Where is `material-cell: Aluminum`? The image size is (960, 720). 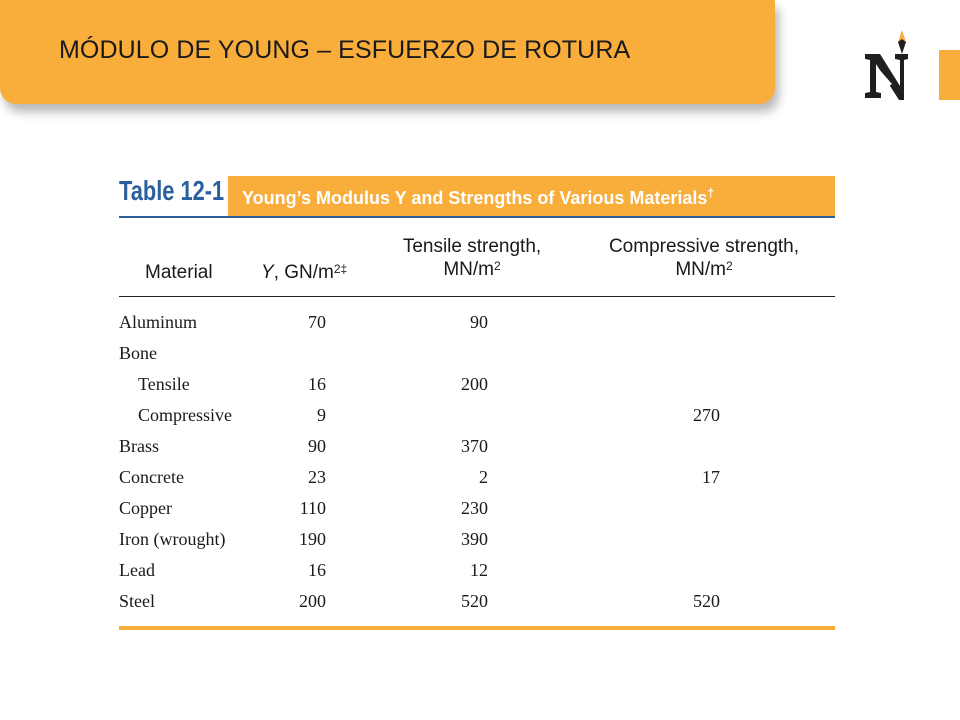
material-cell: Aluminum is located at coordinates (158, 322).